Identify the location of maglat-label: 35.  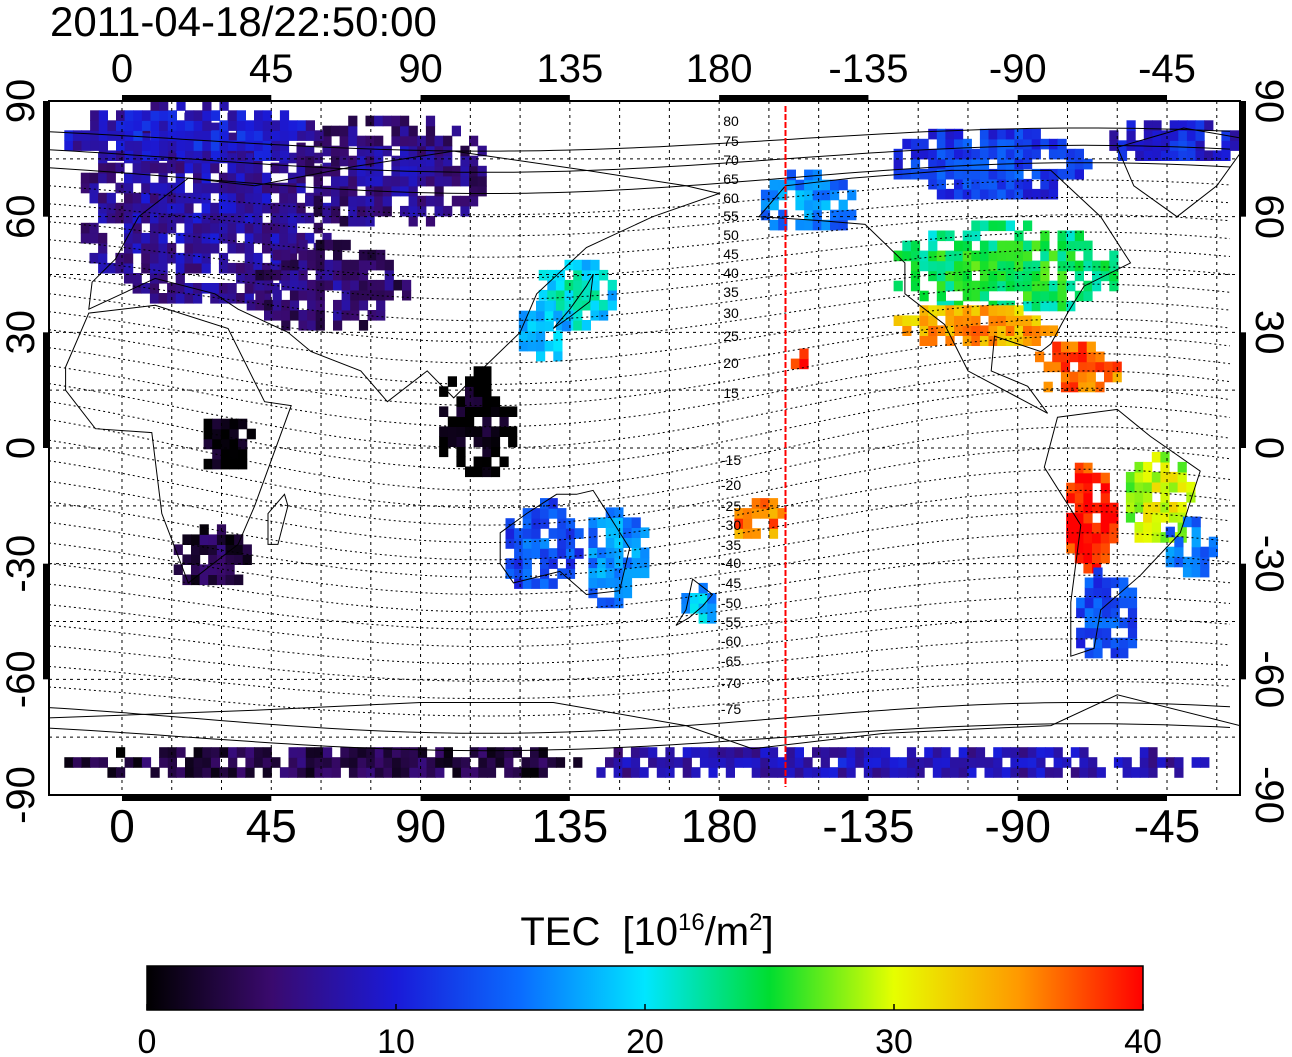
(731, 292).